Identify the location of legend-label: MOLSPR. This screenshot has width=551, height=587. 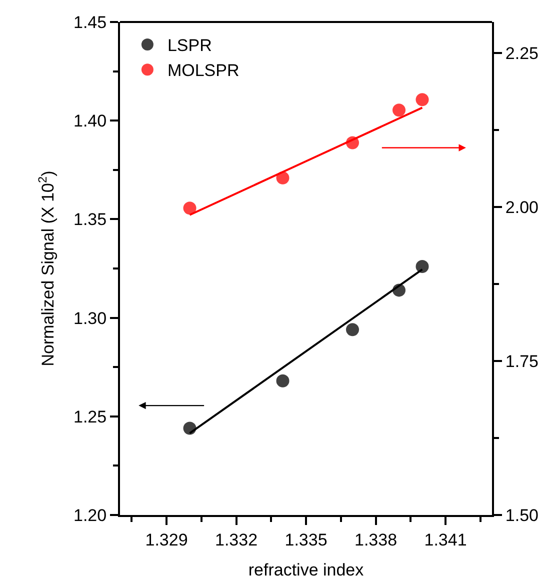
(203, 70).